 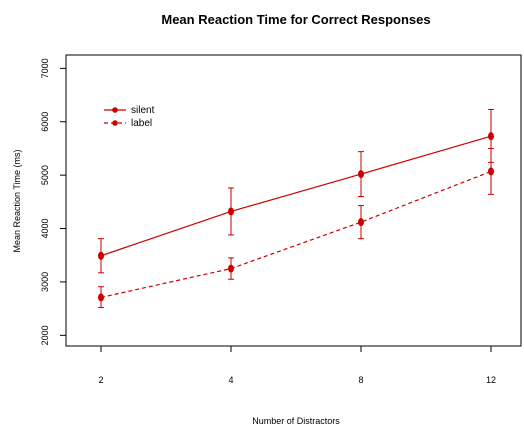 I want to click on x-axis: 2 4 8 12, so click(x=297, y=365).